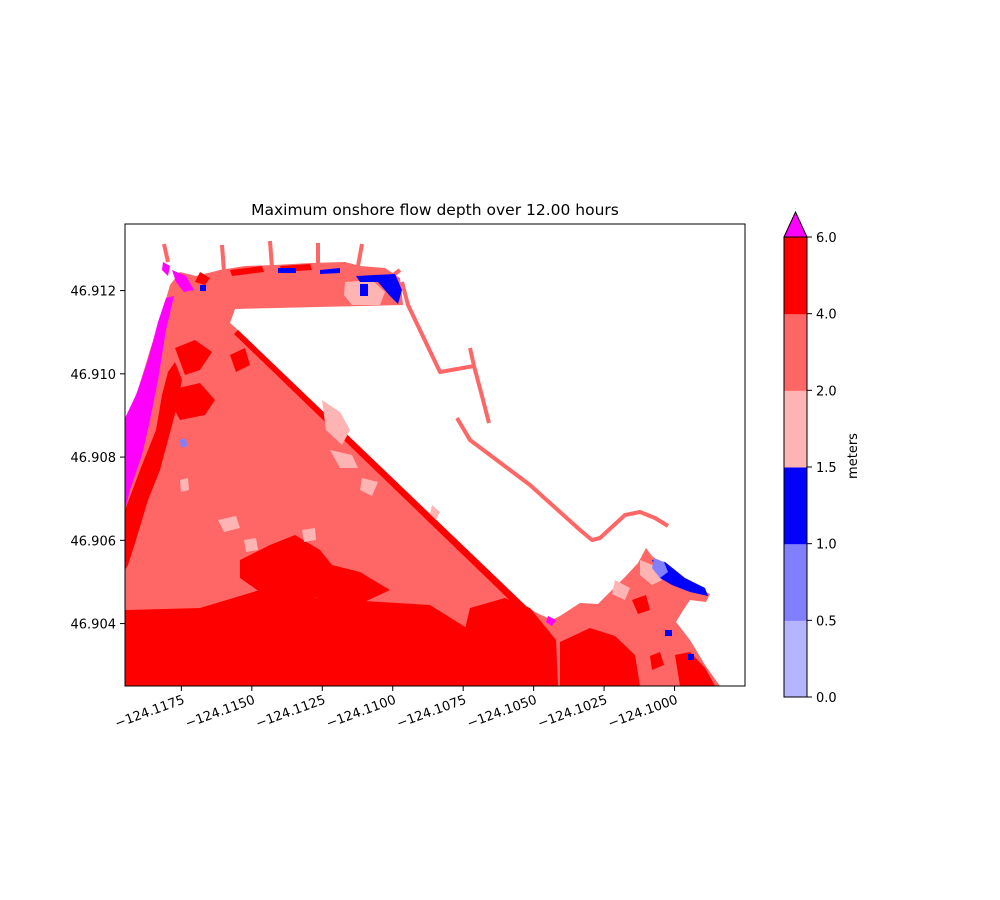 This screenshot has width=1000, height=900. Describe the element at coordinates (826, 621) in the screenshot. I see `colorbar-tick-label: 0.5` at that location.